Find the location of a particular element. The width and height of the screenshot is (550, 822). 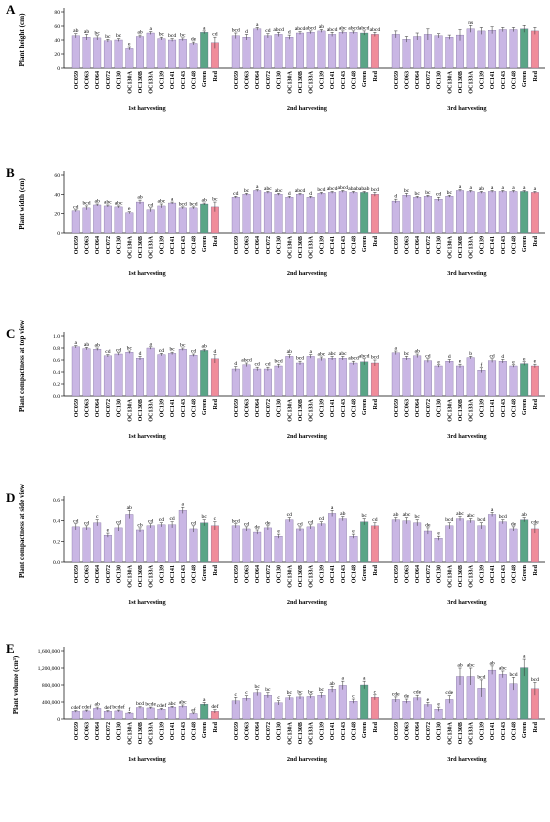

x-tick-label-D-2-OC133A: OC133A is located at coordinates (312, 575).